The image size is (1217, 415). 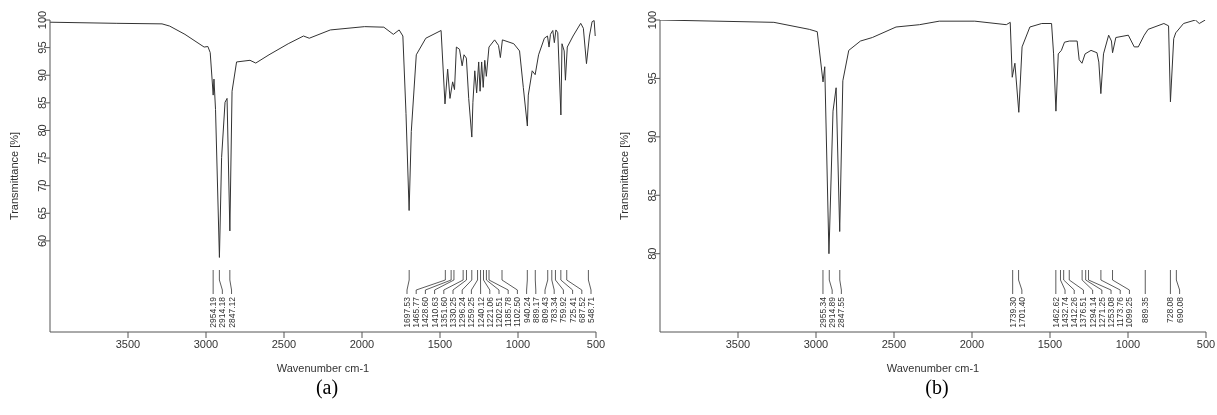 What do you see at coordinates (535, 309) in the screenshot?
I see `annotation: 889.17` at bounding box center [535, 309].